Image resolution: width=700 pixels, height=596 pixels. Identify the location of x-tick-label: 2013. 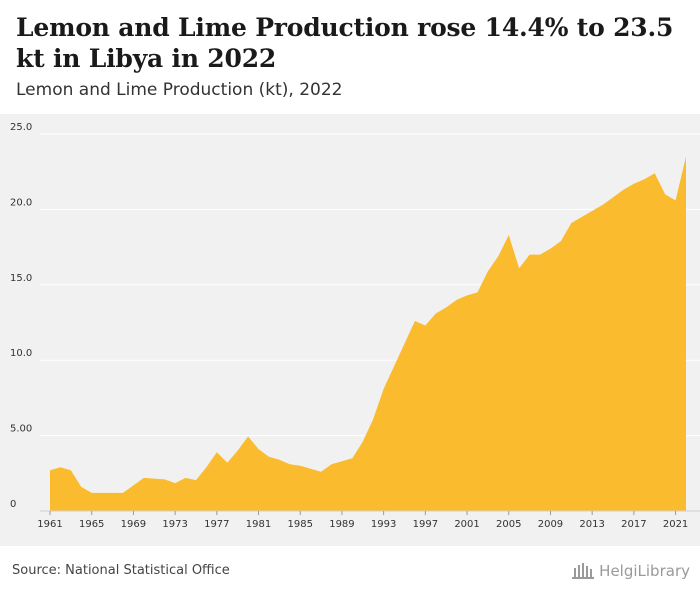
(591, 524).